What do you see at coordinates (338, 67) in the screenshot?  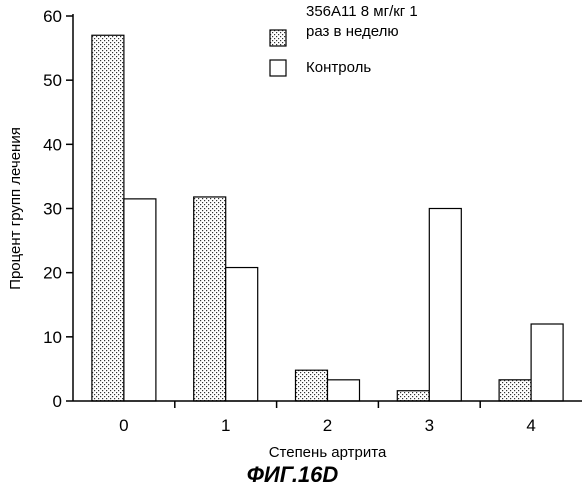 I see `legend-label-control: Контроль` at bounding box center [338, 67].